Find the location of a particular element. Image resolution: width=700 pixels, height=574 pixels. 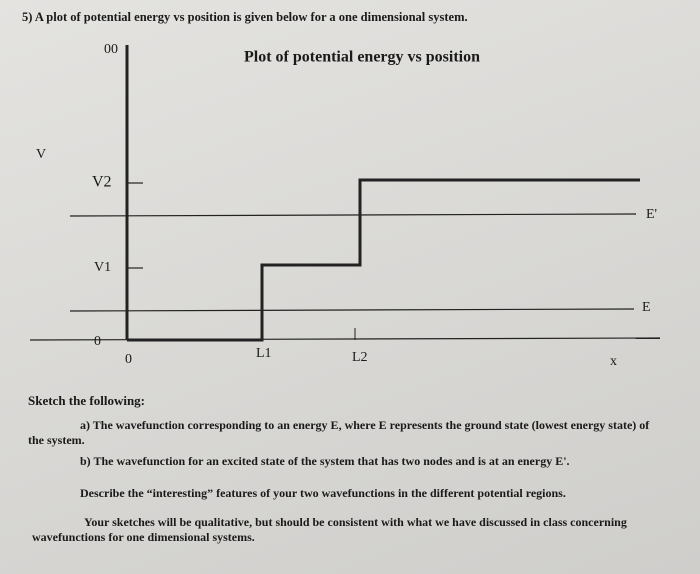

y-label: V2 is located at coordinates (102, 182).